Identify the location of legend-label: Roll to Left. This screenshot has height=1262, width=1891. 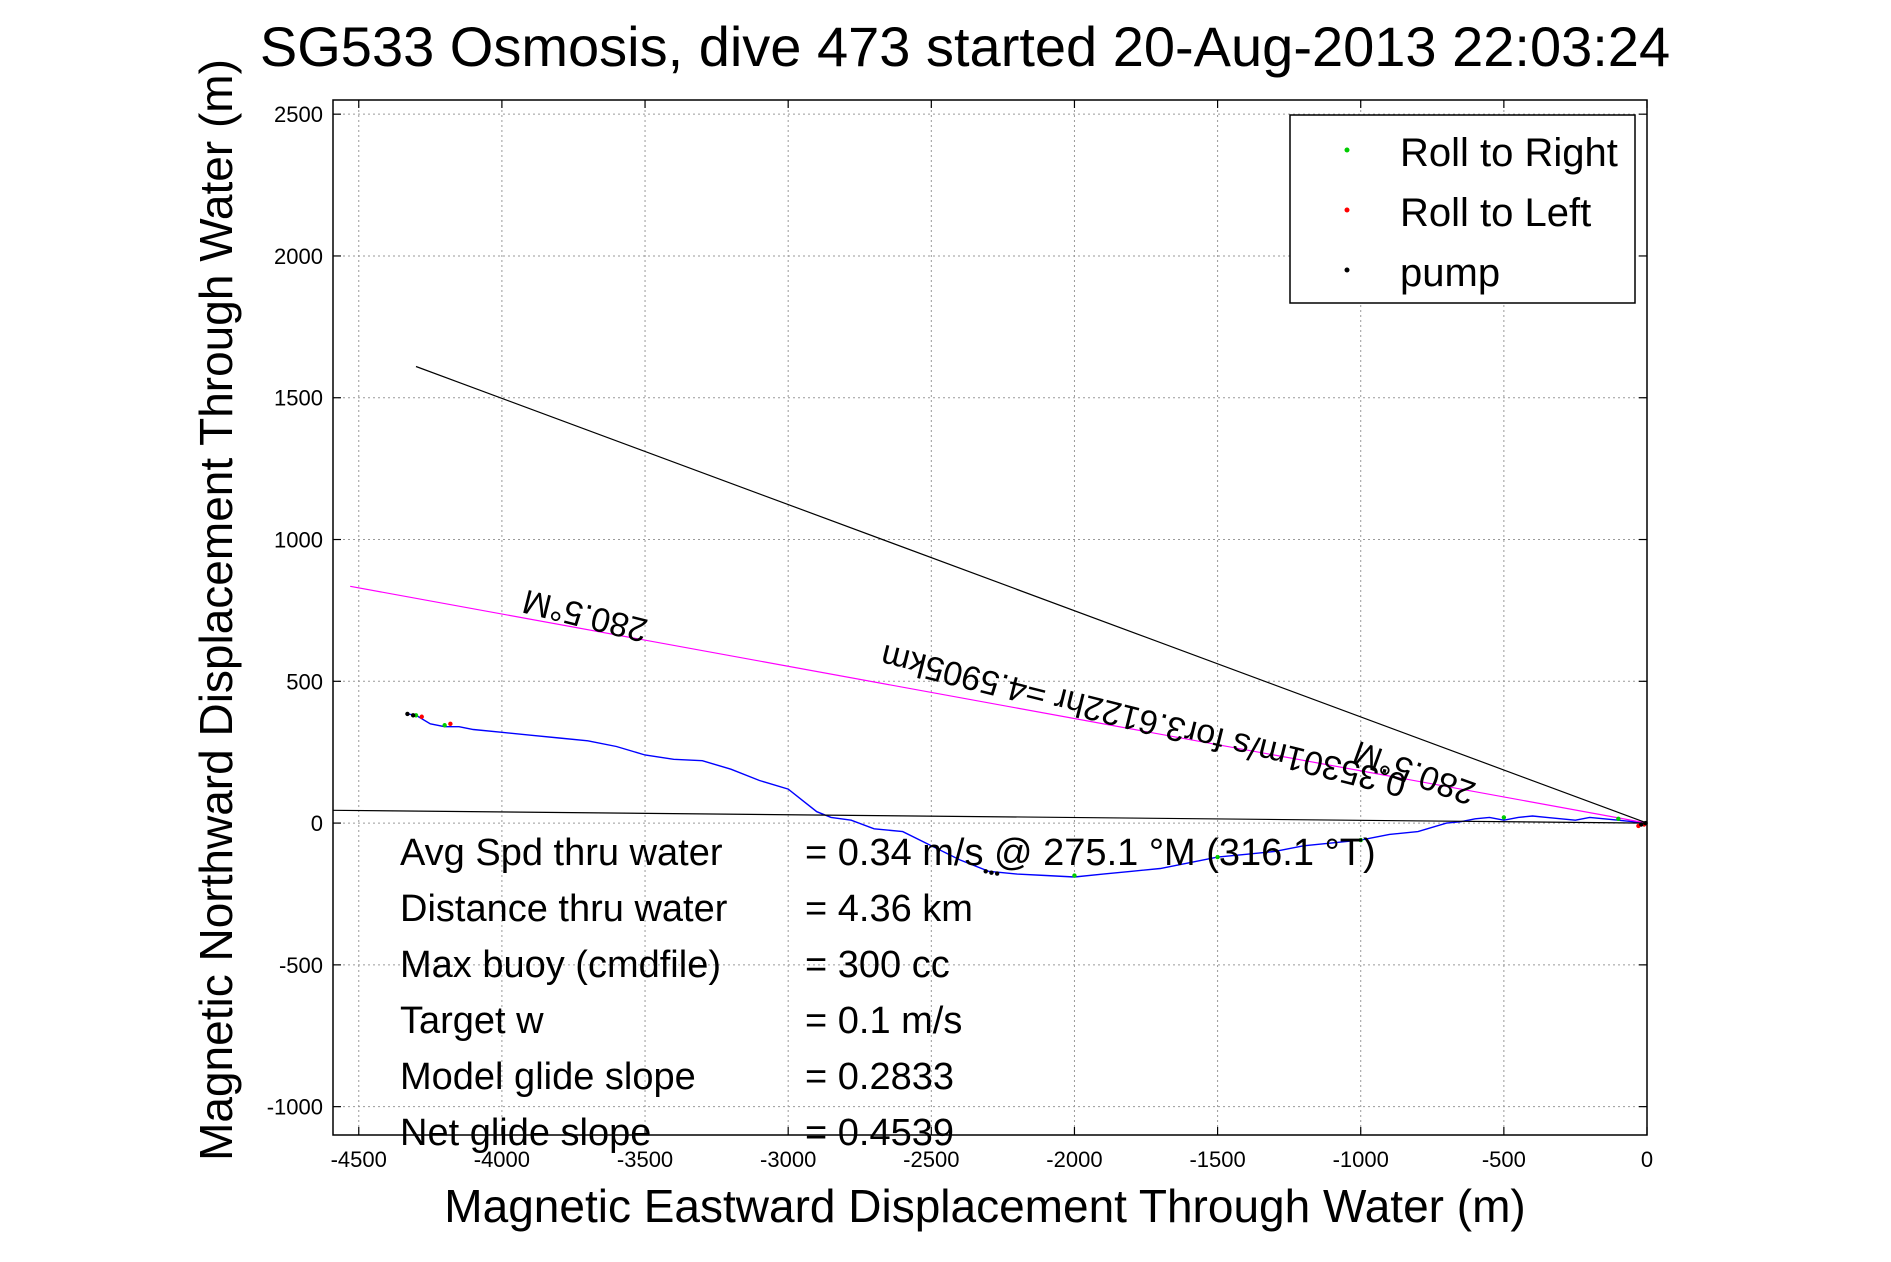
(1495, 213).